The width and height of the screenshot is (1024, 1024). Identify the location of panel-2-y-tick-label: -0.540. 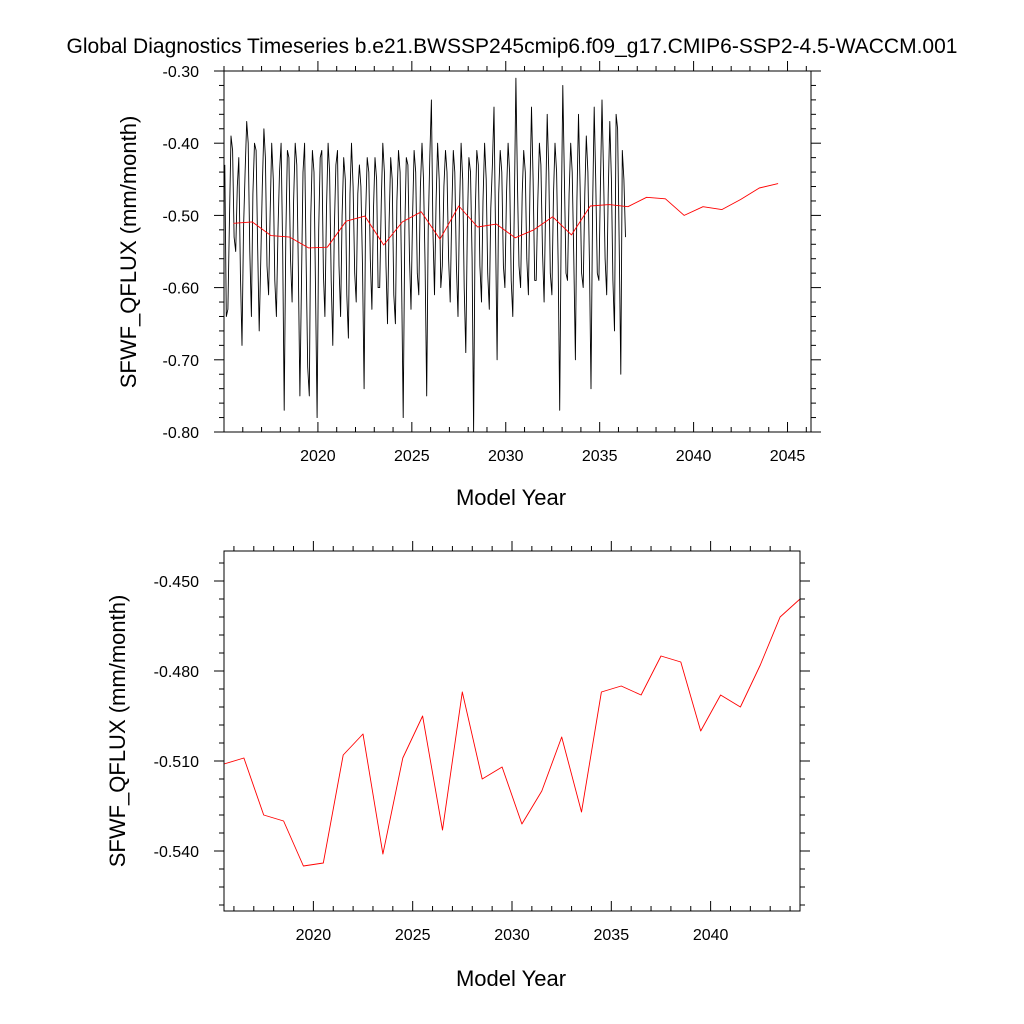
(176, 852).